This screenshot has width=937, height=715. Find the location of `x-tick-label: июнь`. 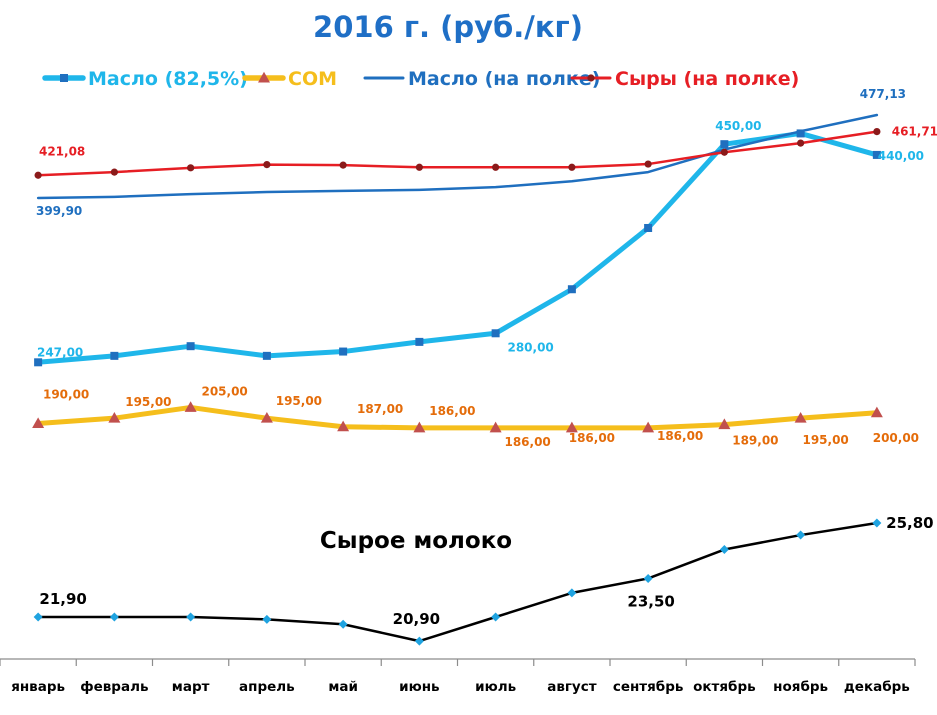

x-tick-label: июнь is located at coordinates (419, 687).